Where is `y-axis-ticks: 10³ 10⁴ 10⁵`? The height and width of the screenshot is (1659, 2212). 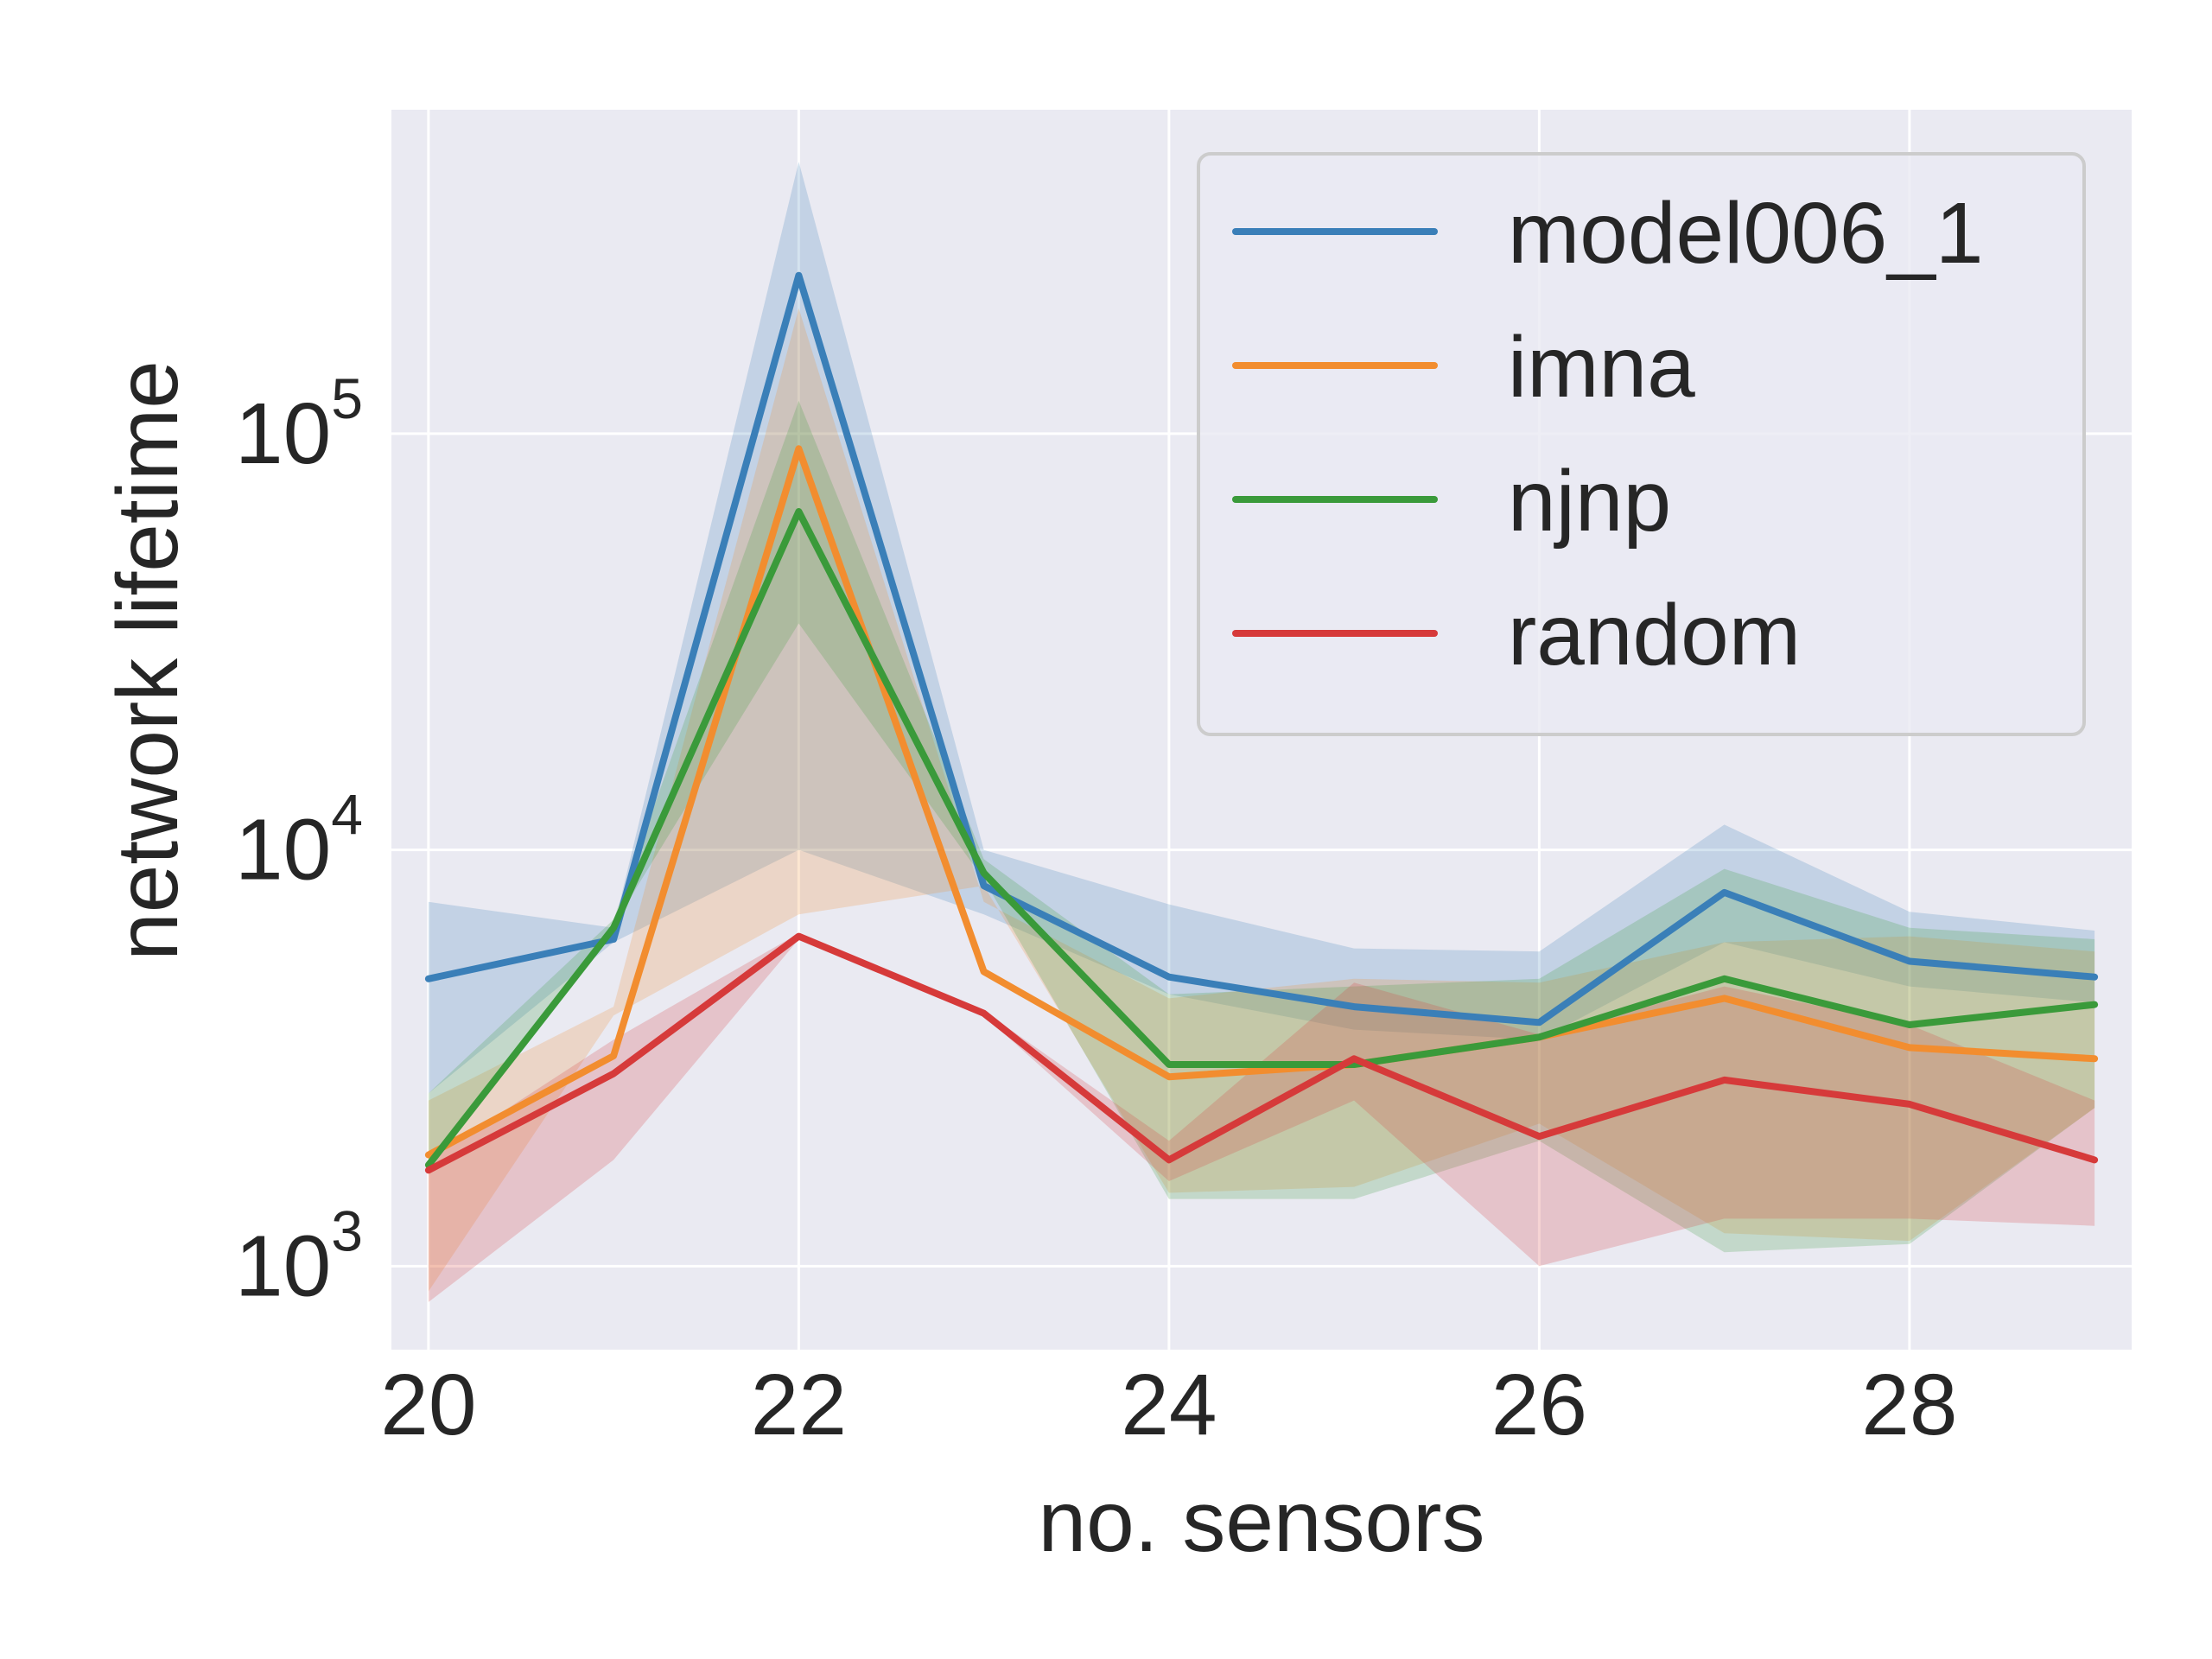
y-axis-ticks: 10³ 10⁴ 10⁵ is located at coordinates (299, 840).